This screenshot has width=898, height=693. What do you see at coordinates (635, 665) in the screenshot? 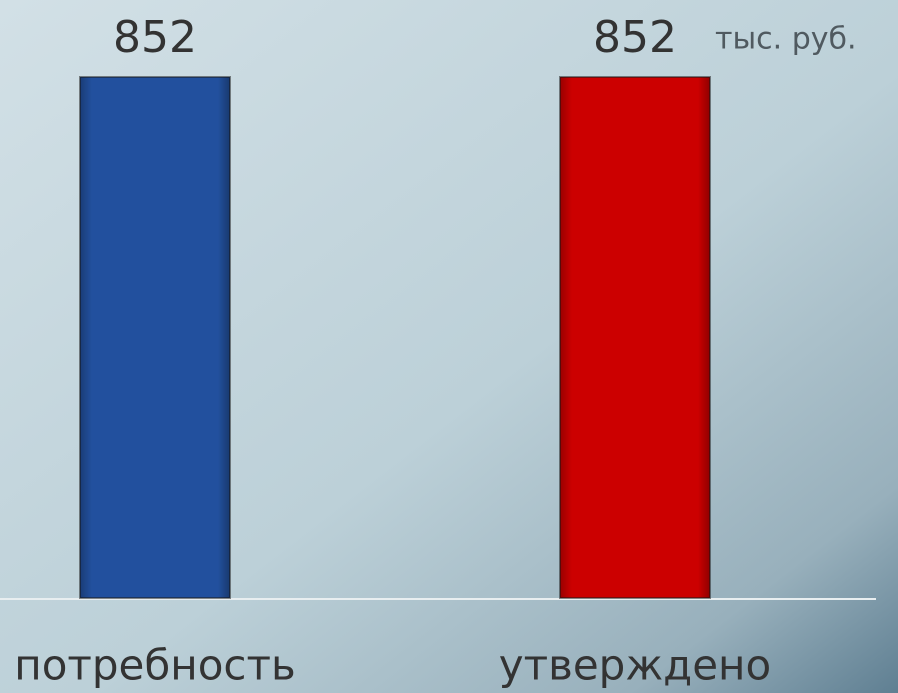
I see `x-tick-label: утверждено` at bounding box center [635, 665].